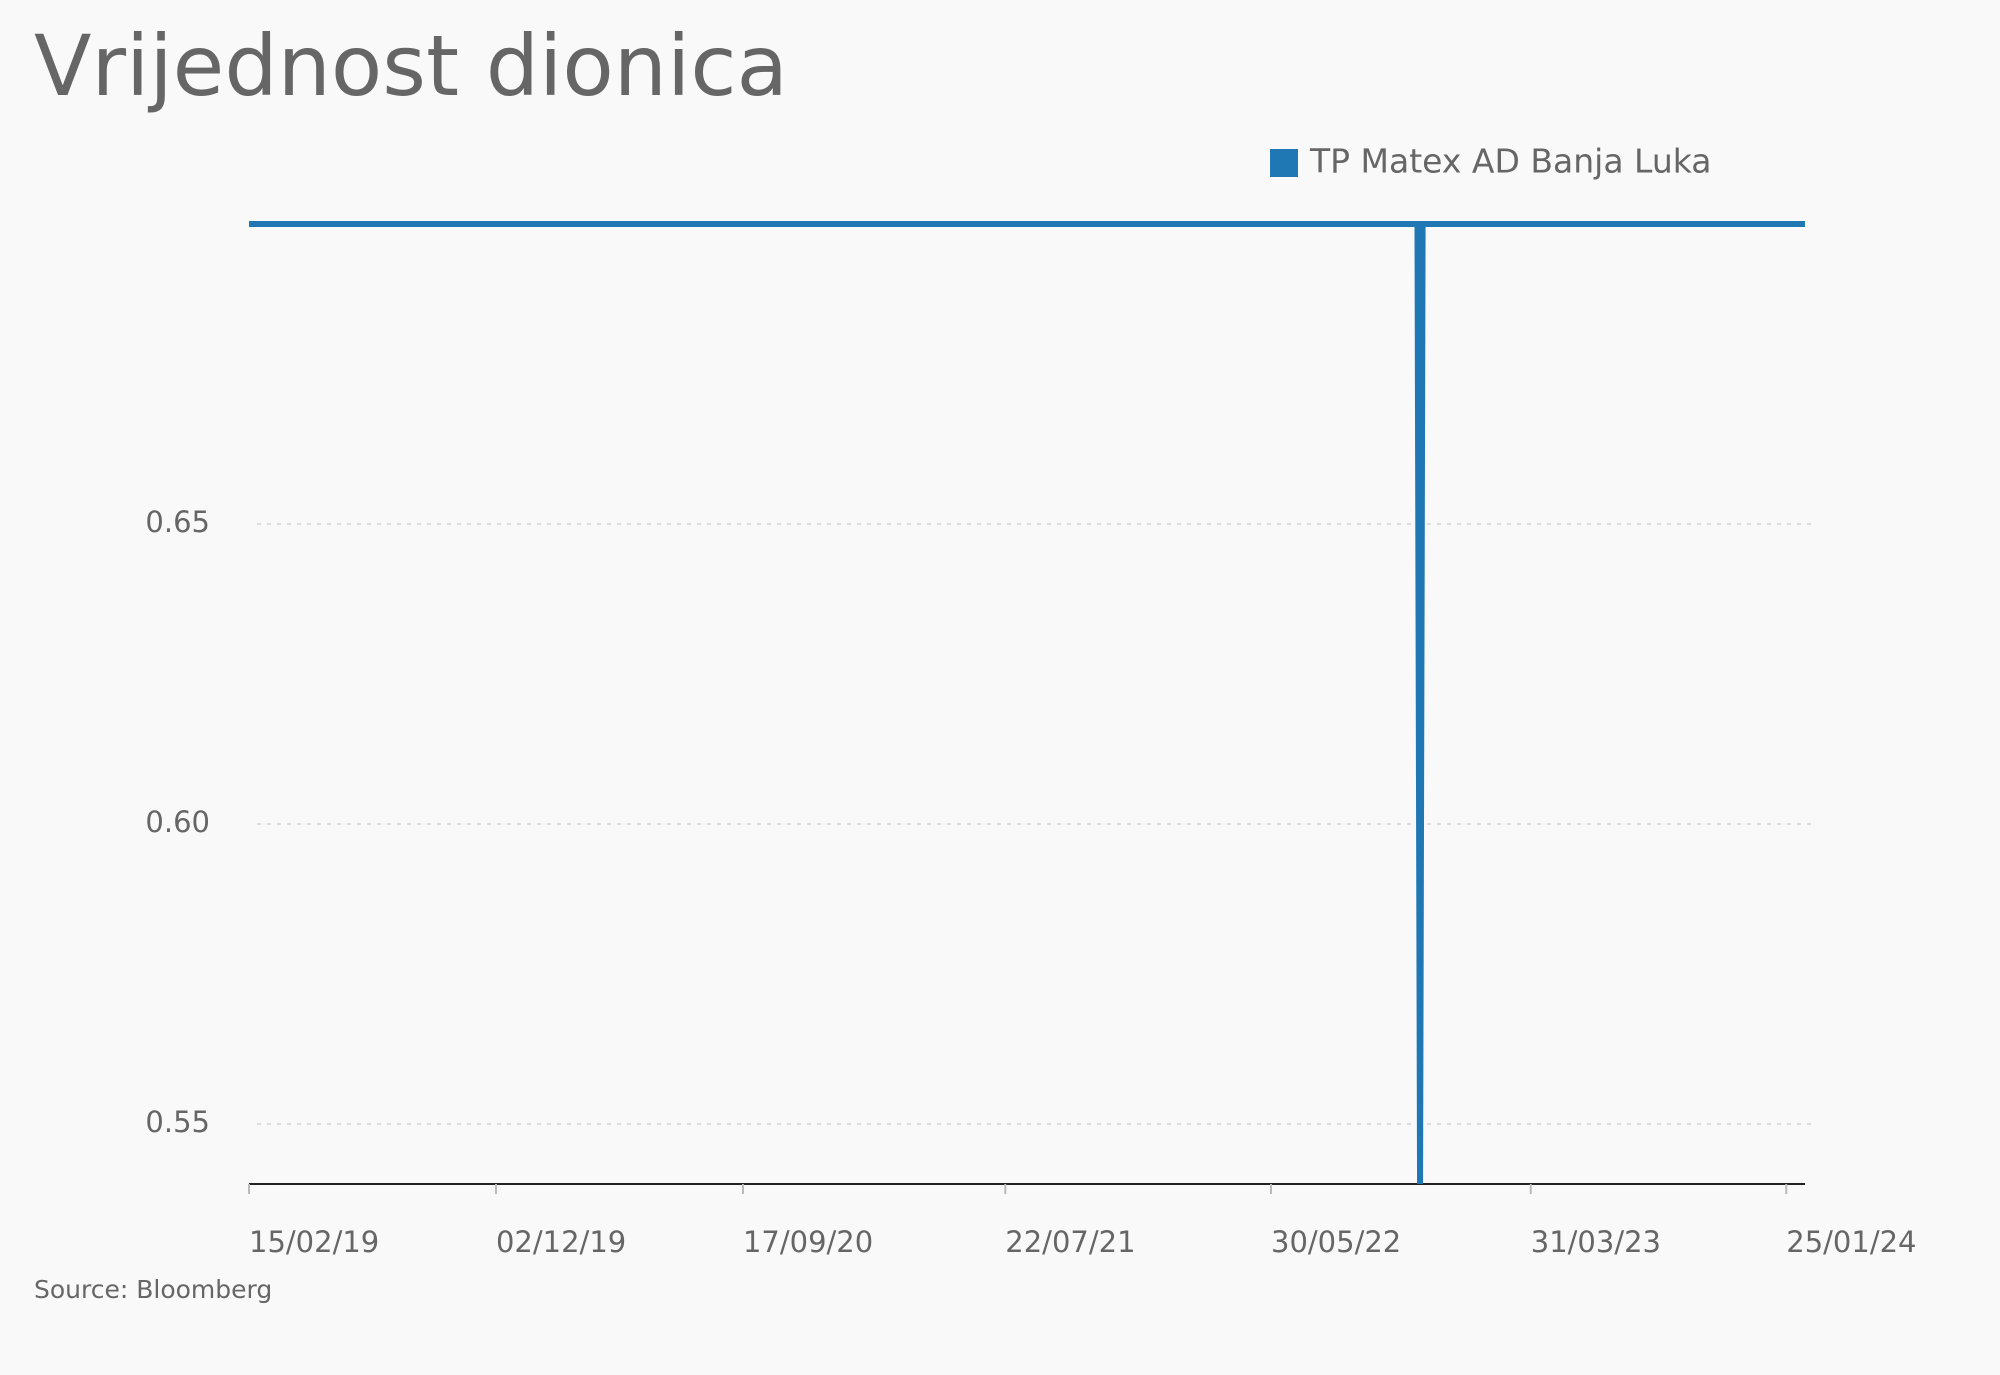  What do you see at coordinates (177, 1122) in the screenshot?
I see `y-tick-label: 0.55` at bounding box center [177, 1122].